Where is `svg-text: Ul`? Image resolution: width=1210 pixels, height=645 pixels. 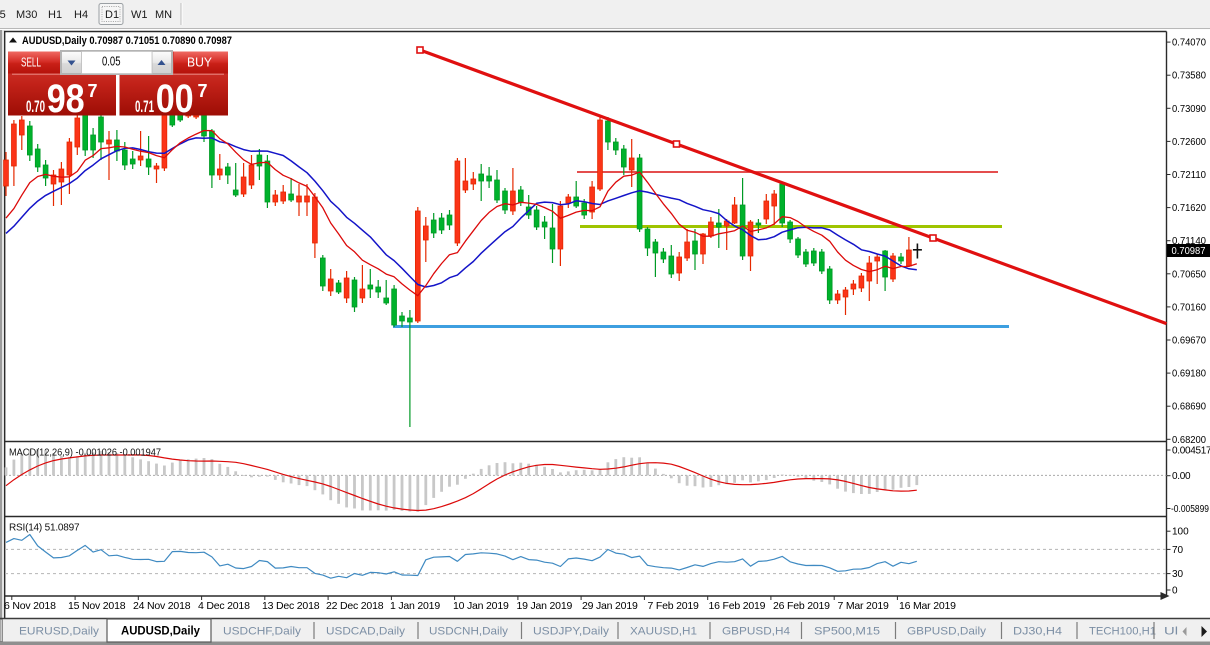 svg-text: Ul is located at coordinates (1171, 632).